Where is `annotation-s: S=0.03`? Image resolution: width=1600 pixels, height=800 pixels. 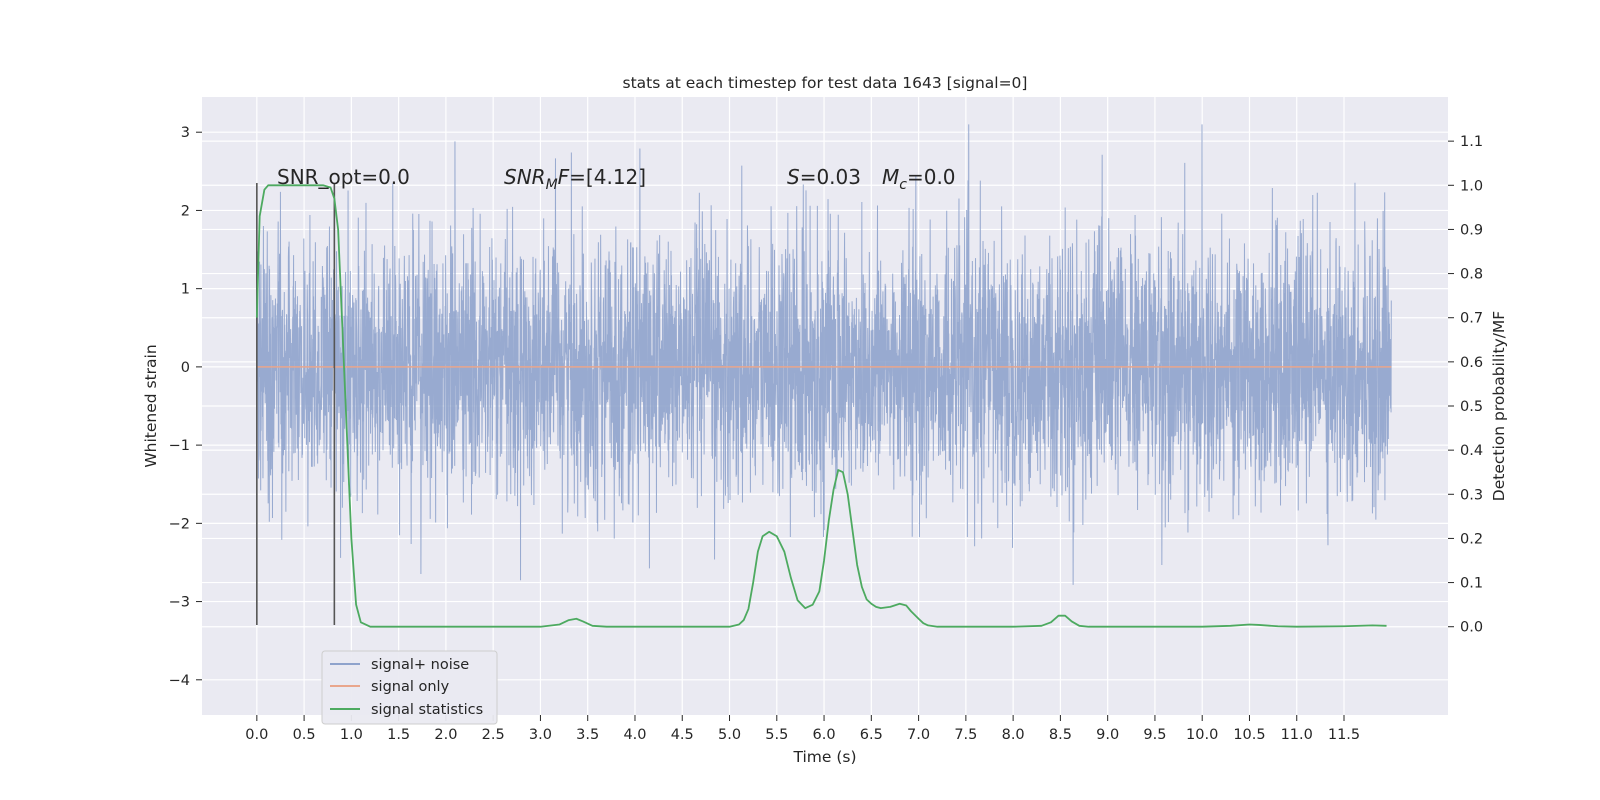 annotation-s: S=0.03 is located at coordinates (824, 177).